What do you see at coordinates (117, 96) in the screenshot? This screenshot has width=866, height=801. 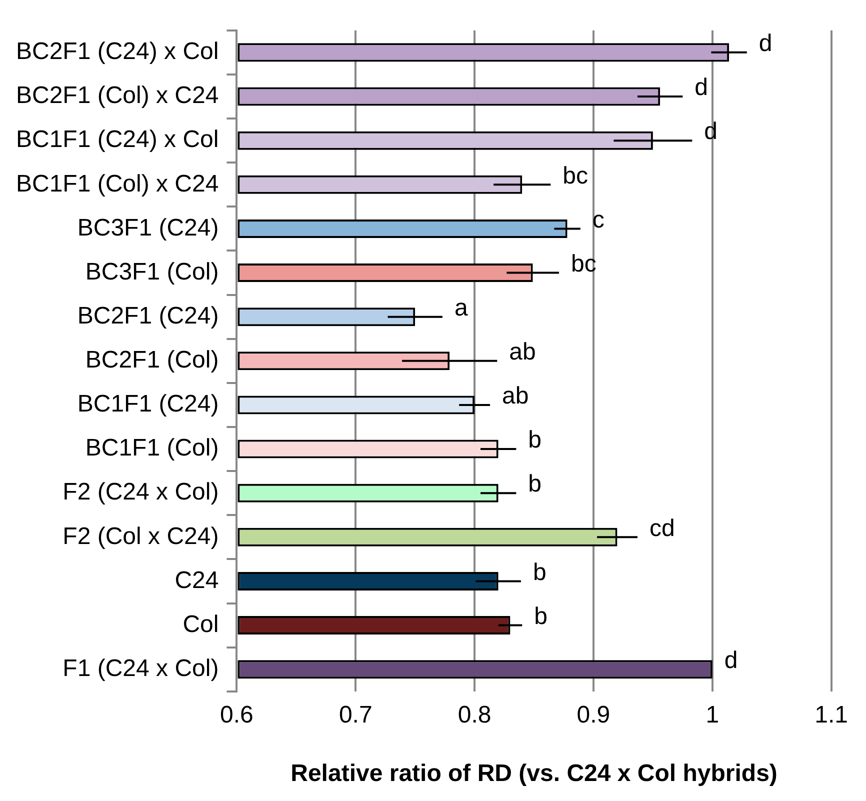 I see `y-tick-label: BC2F1 (Col) x C24` at bounding box center [117, 96].